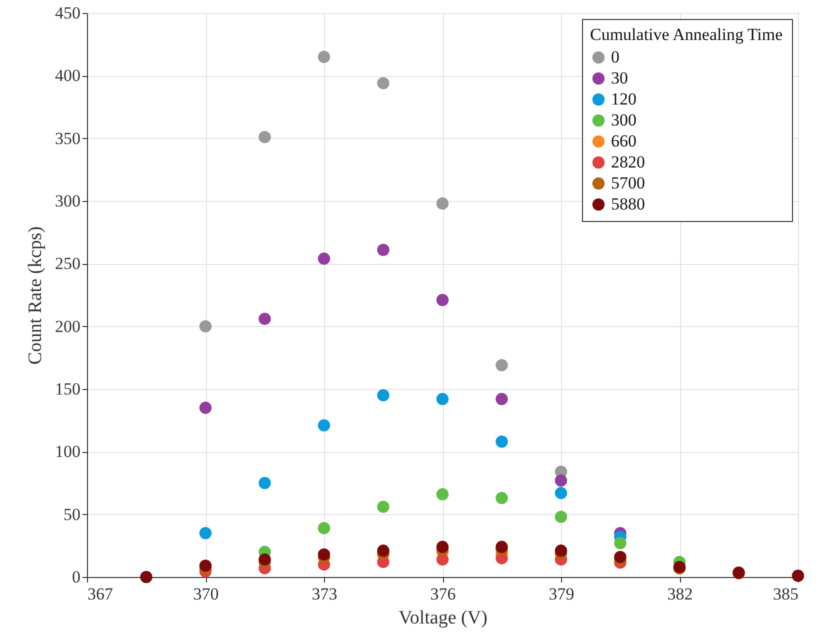  I want to click on legend-label: 0, so click(615, 57).